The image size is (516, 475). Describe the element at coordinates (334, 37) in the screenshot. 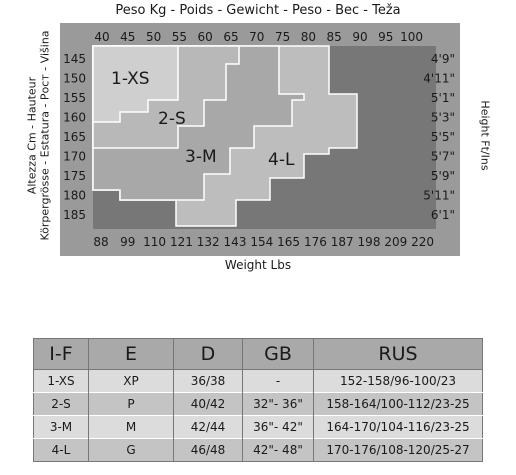

I see `kg-tick-label: 85` at that location.